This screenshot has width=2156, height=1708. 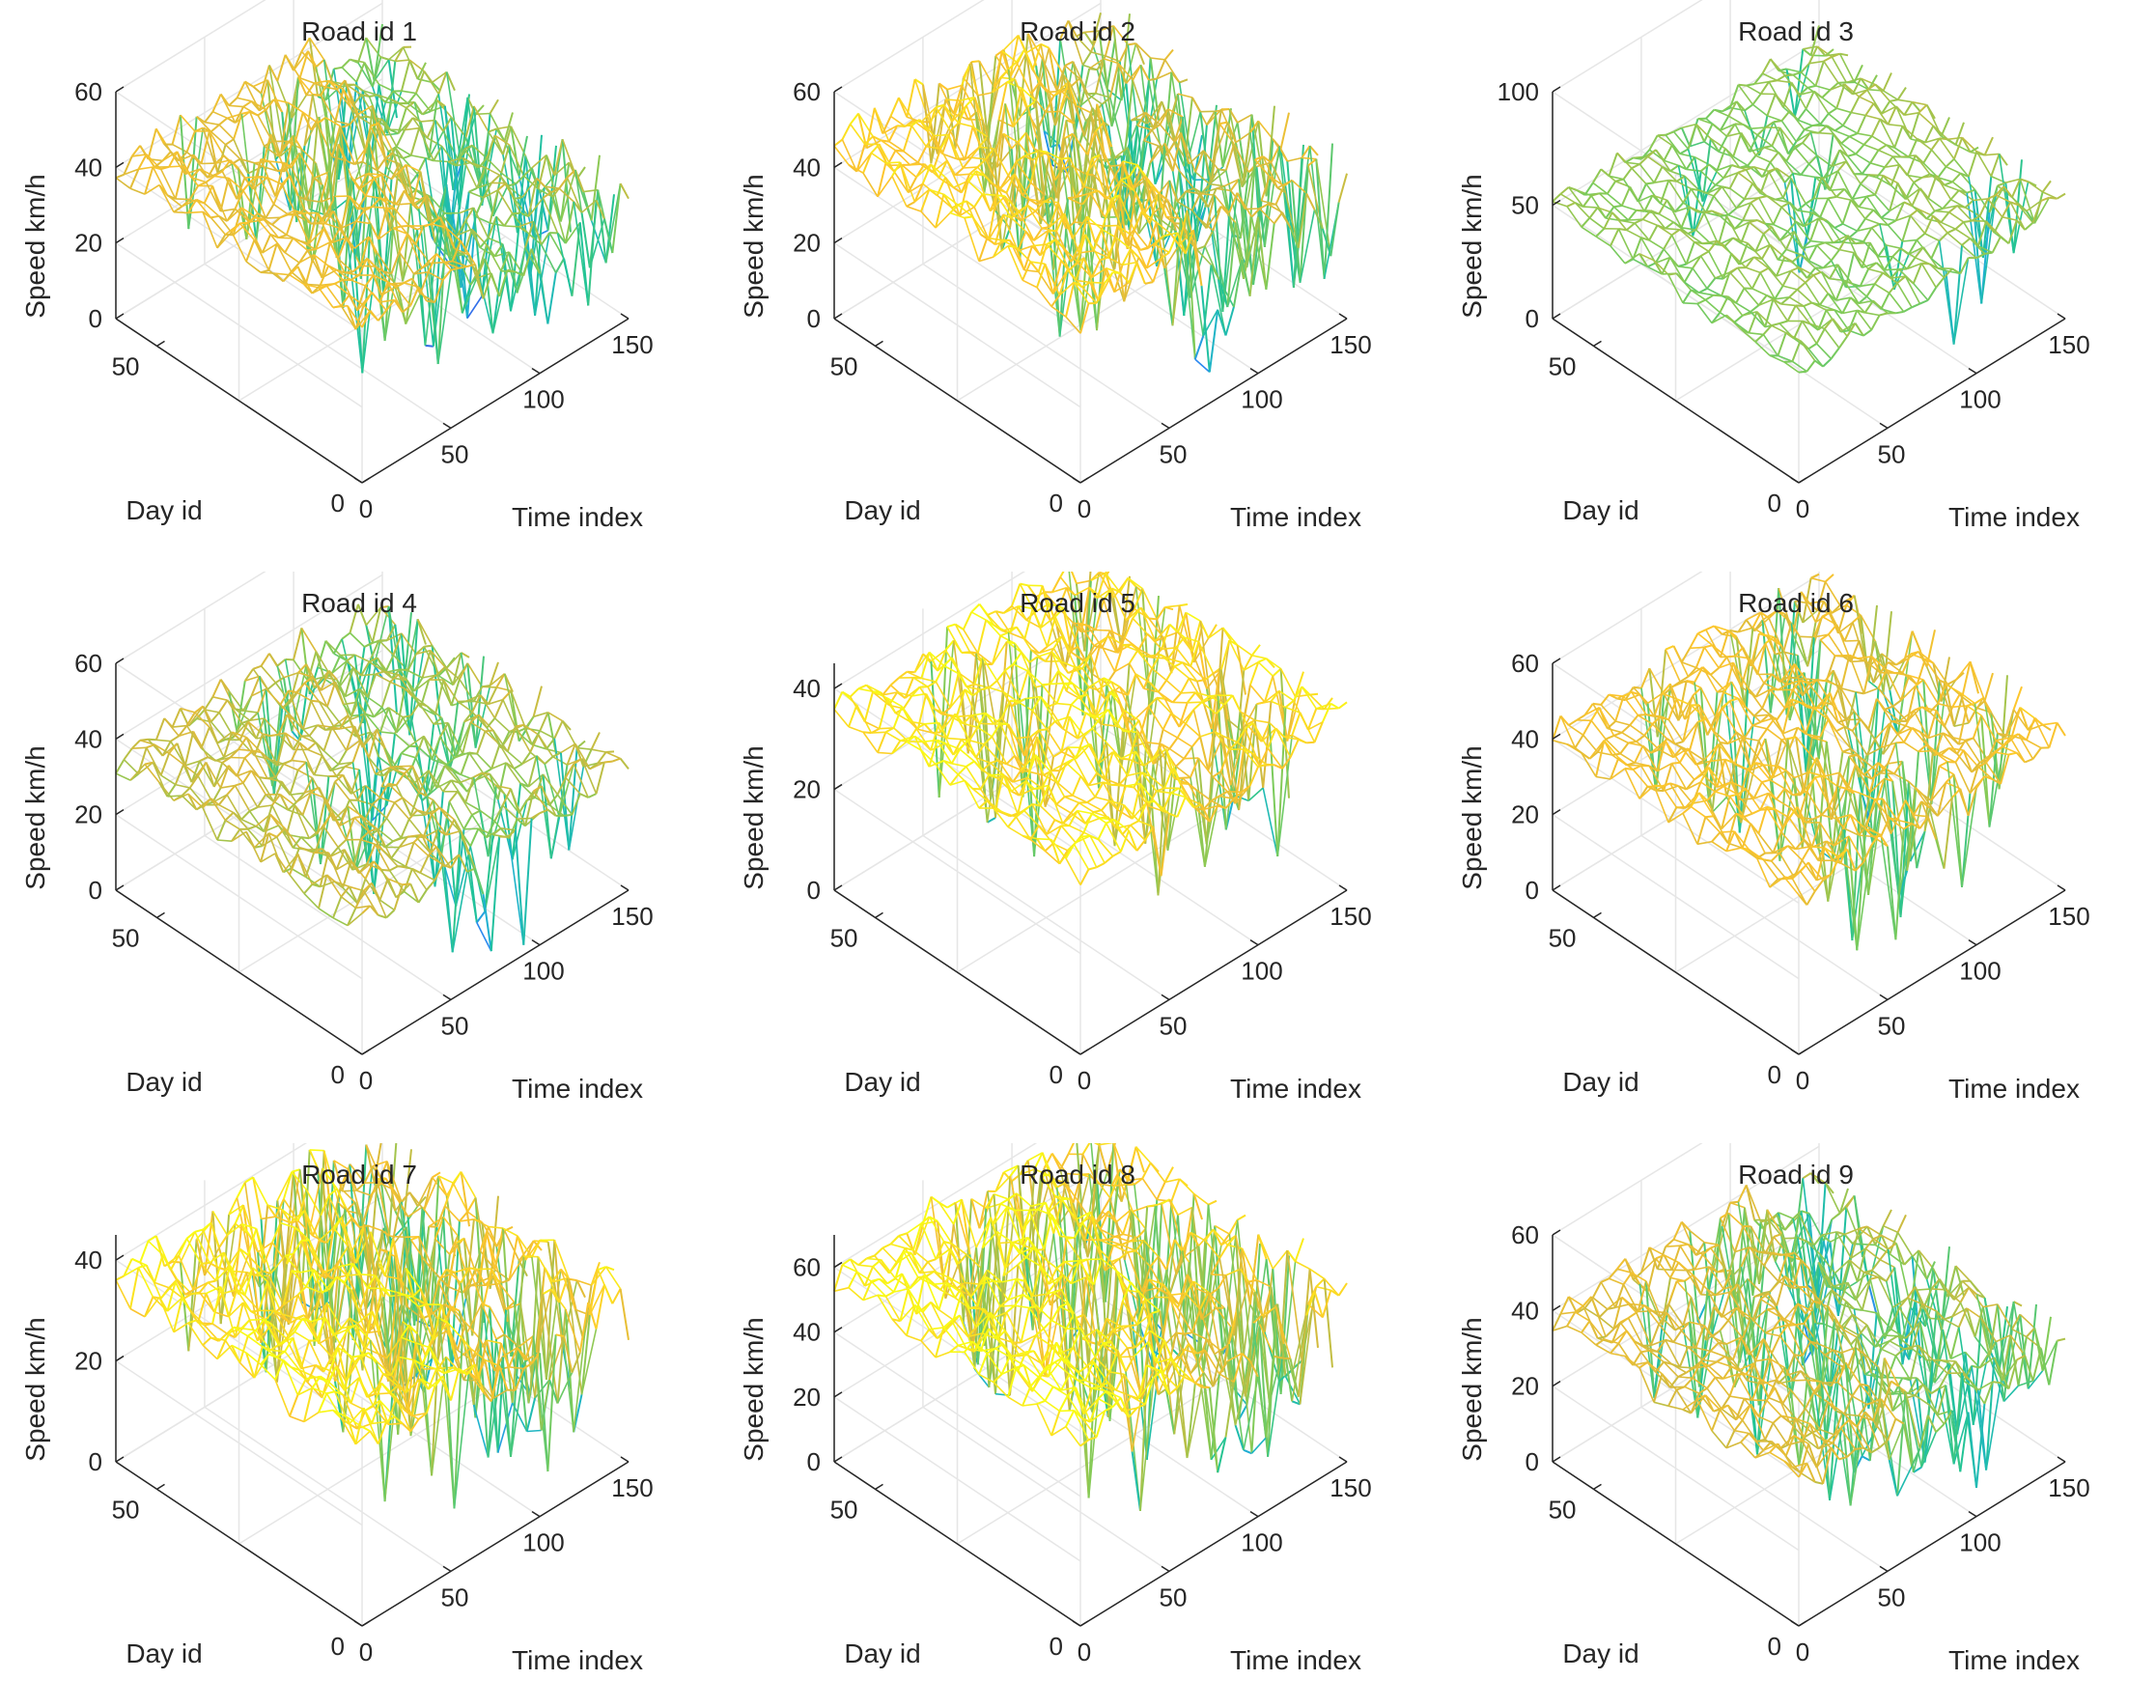 What do you see at coordinates (164, 1082) in the screenshot?
I see `y-axis-label: Day id` at bounding box center [164, 1082].